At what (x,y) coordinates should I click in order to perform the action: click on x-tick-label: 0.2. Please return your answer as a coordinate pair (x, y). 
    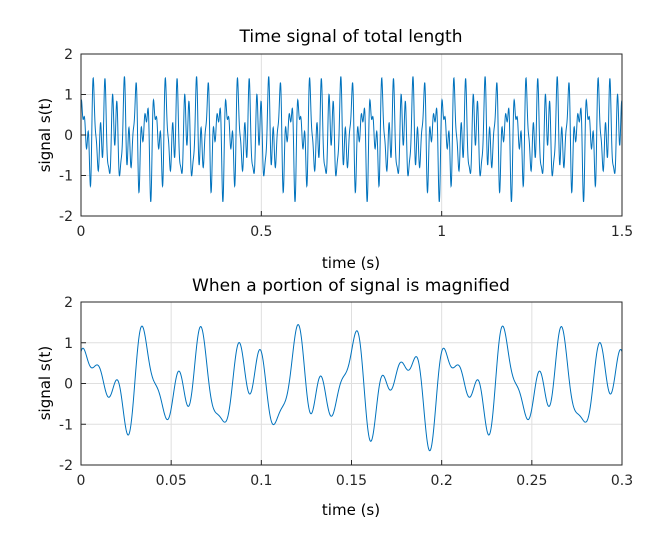
    Looking at the image, I should click on (442, 481).